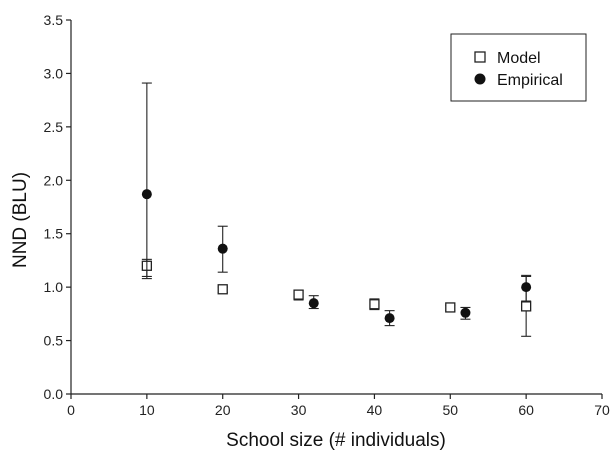  What do you see at coordinates (336, 297) in the screenshot?
I see `series-model` at bounding box center [336, 297].